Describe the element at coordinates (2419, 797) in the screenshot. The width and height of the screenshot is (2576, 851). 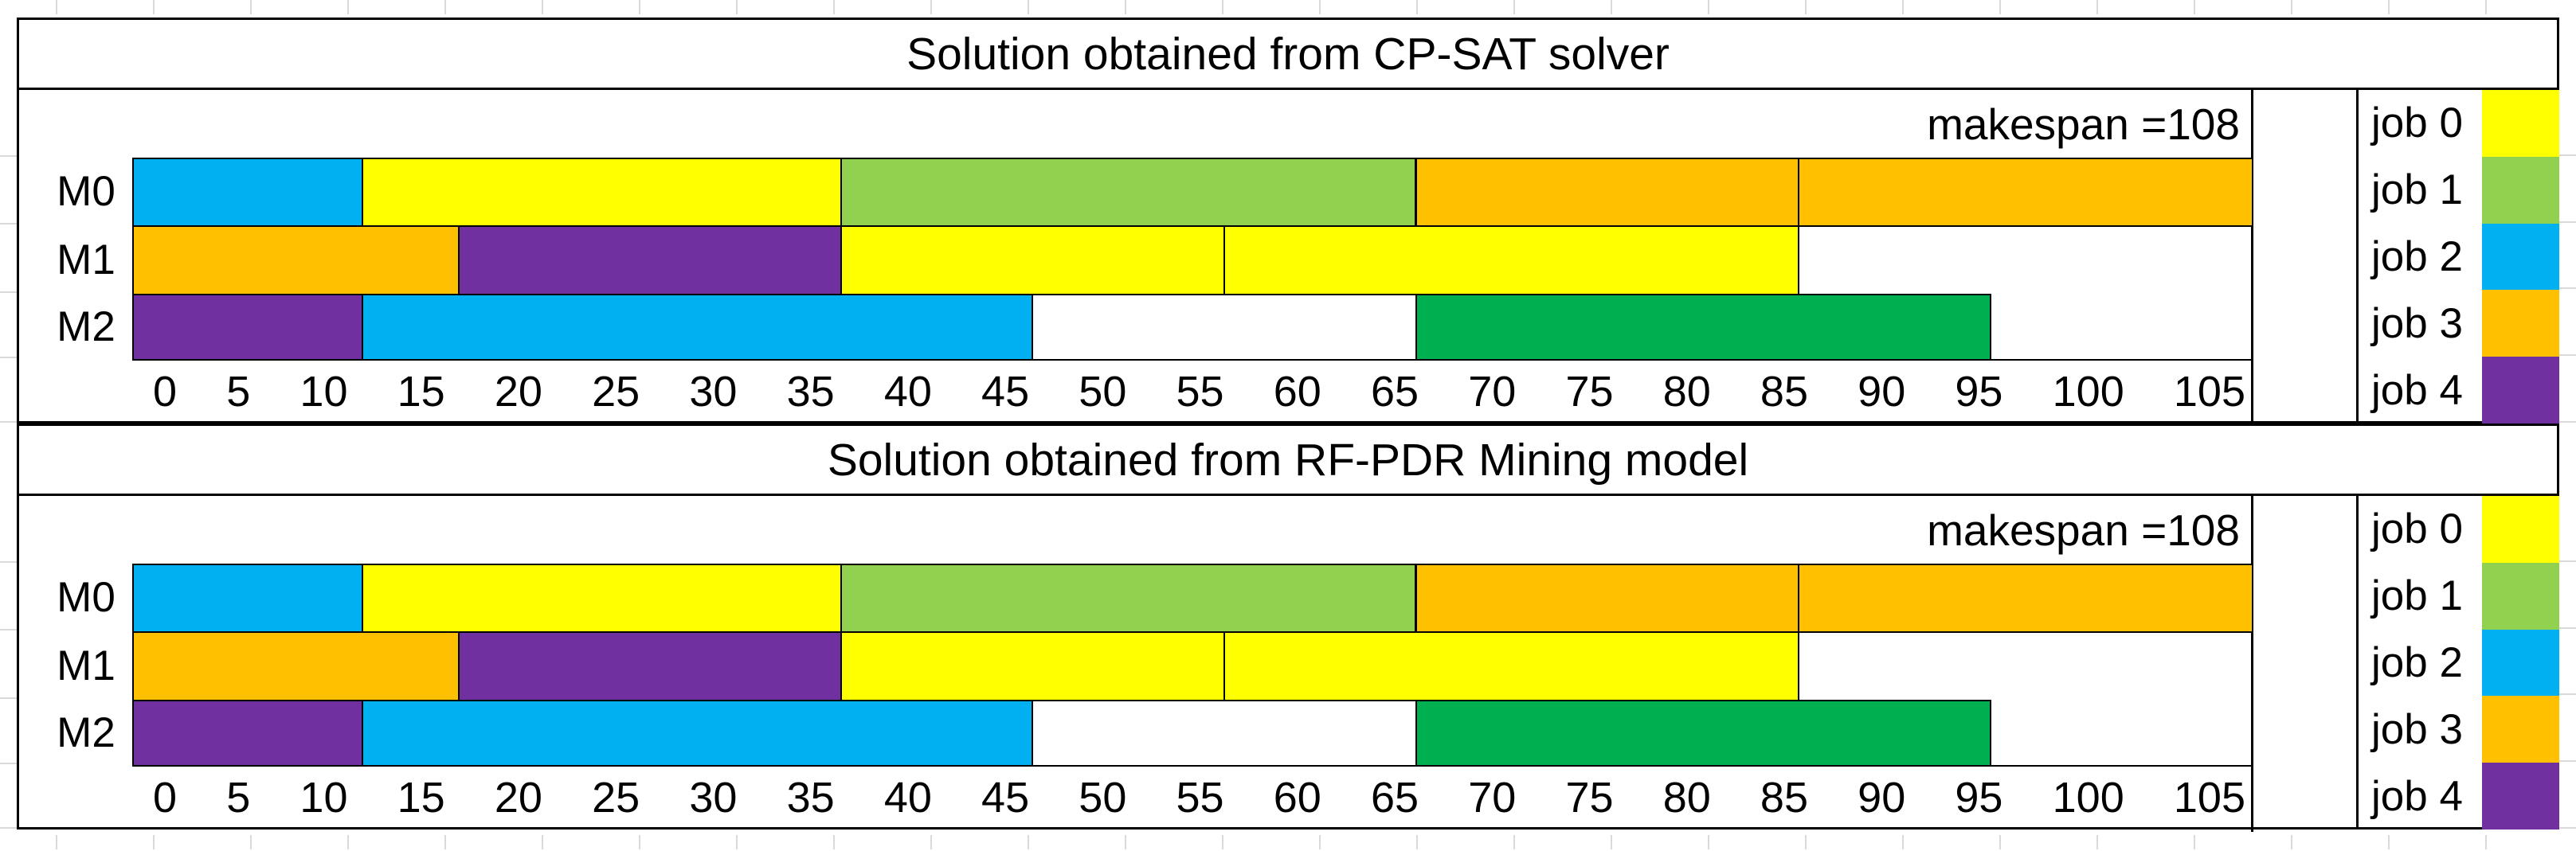
I see `legend-item-job4: job 4` at that location.